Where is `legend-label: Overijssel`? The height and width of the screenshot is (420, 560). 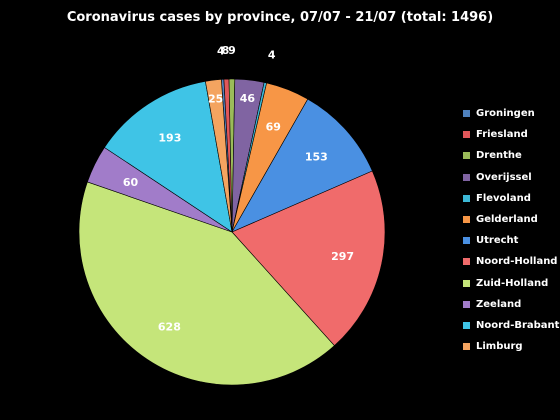
legend-label: Overijssel is located at coordinates (504, 177).